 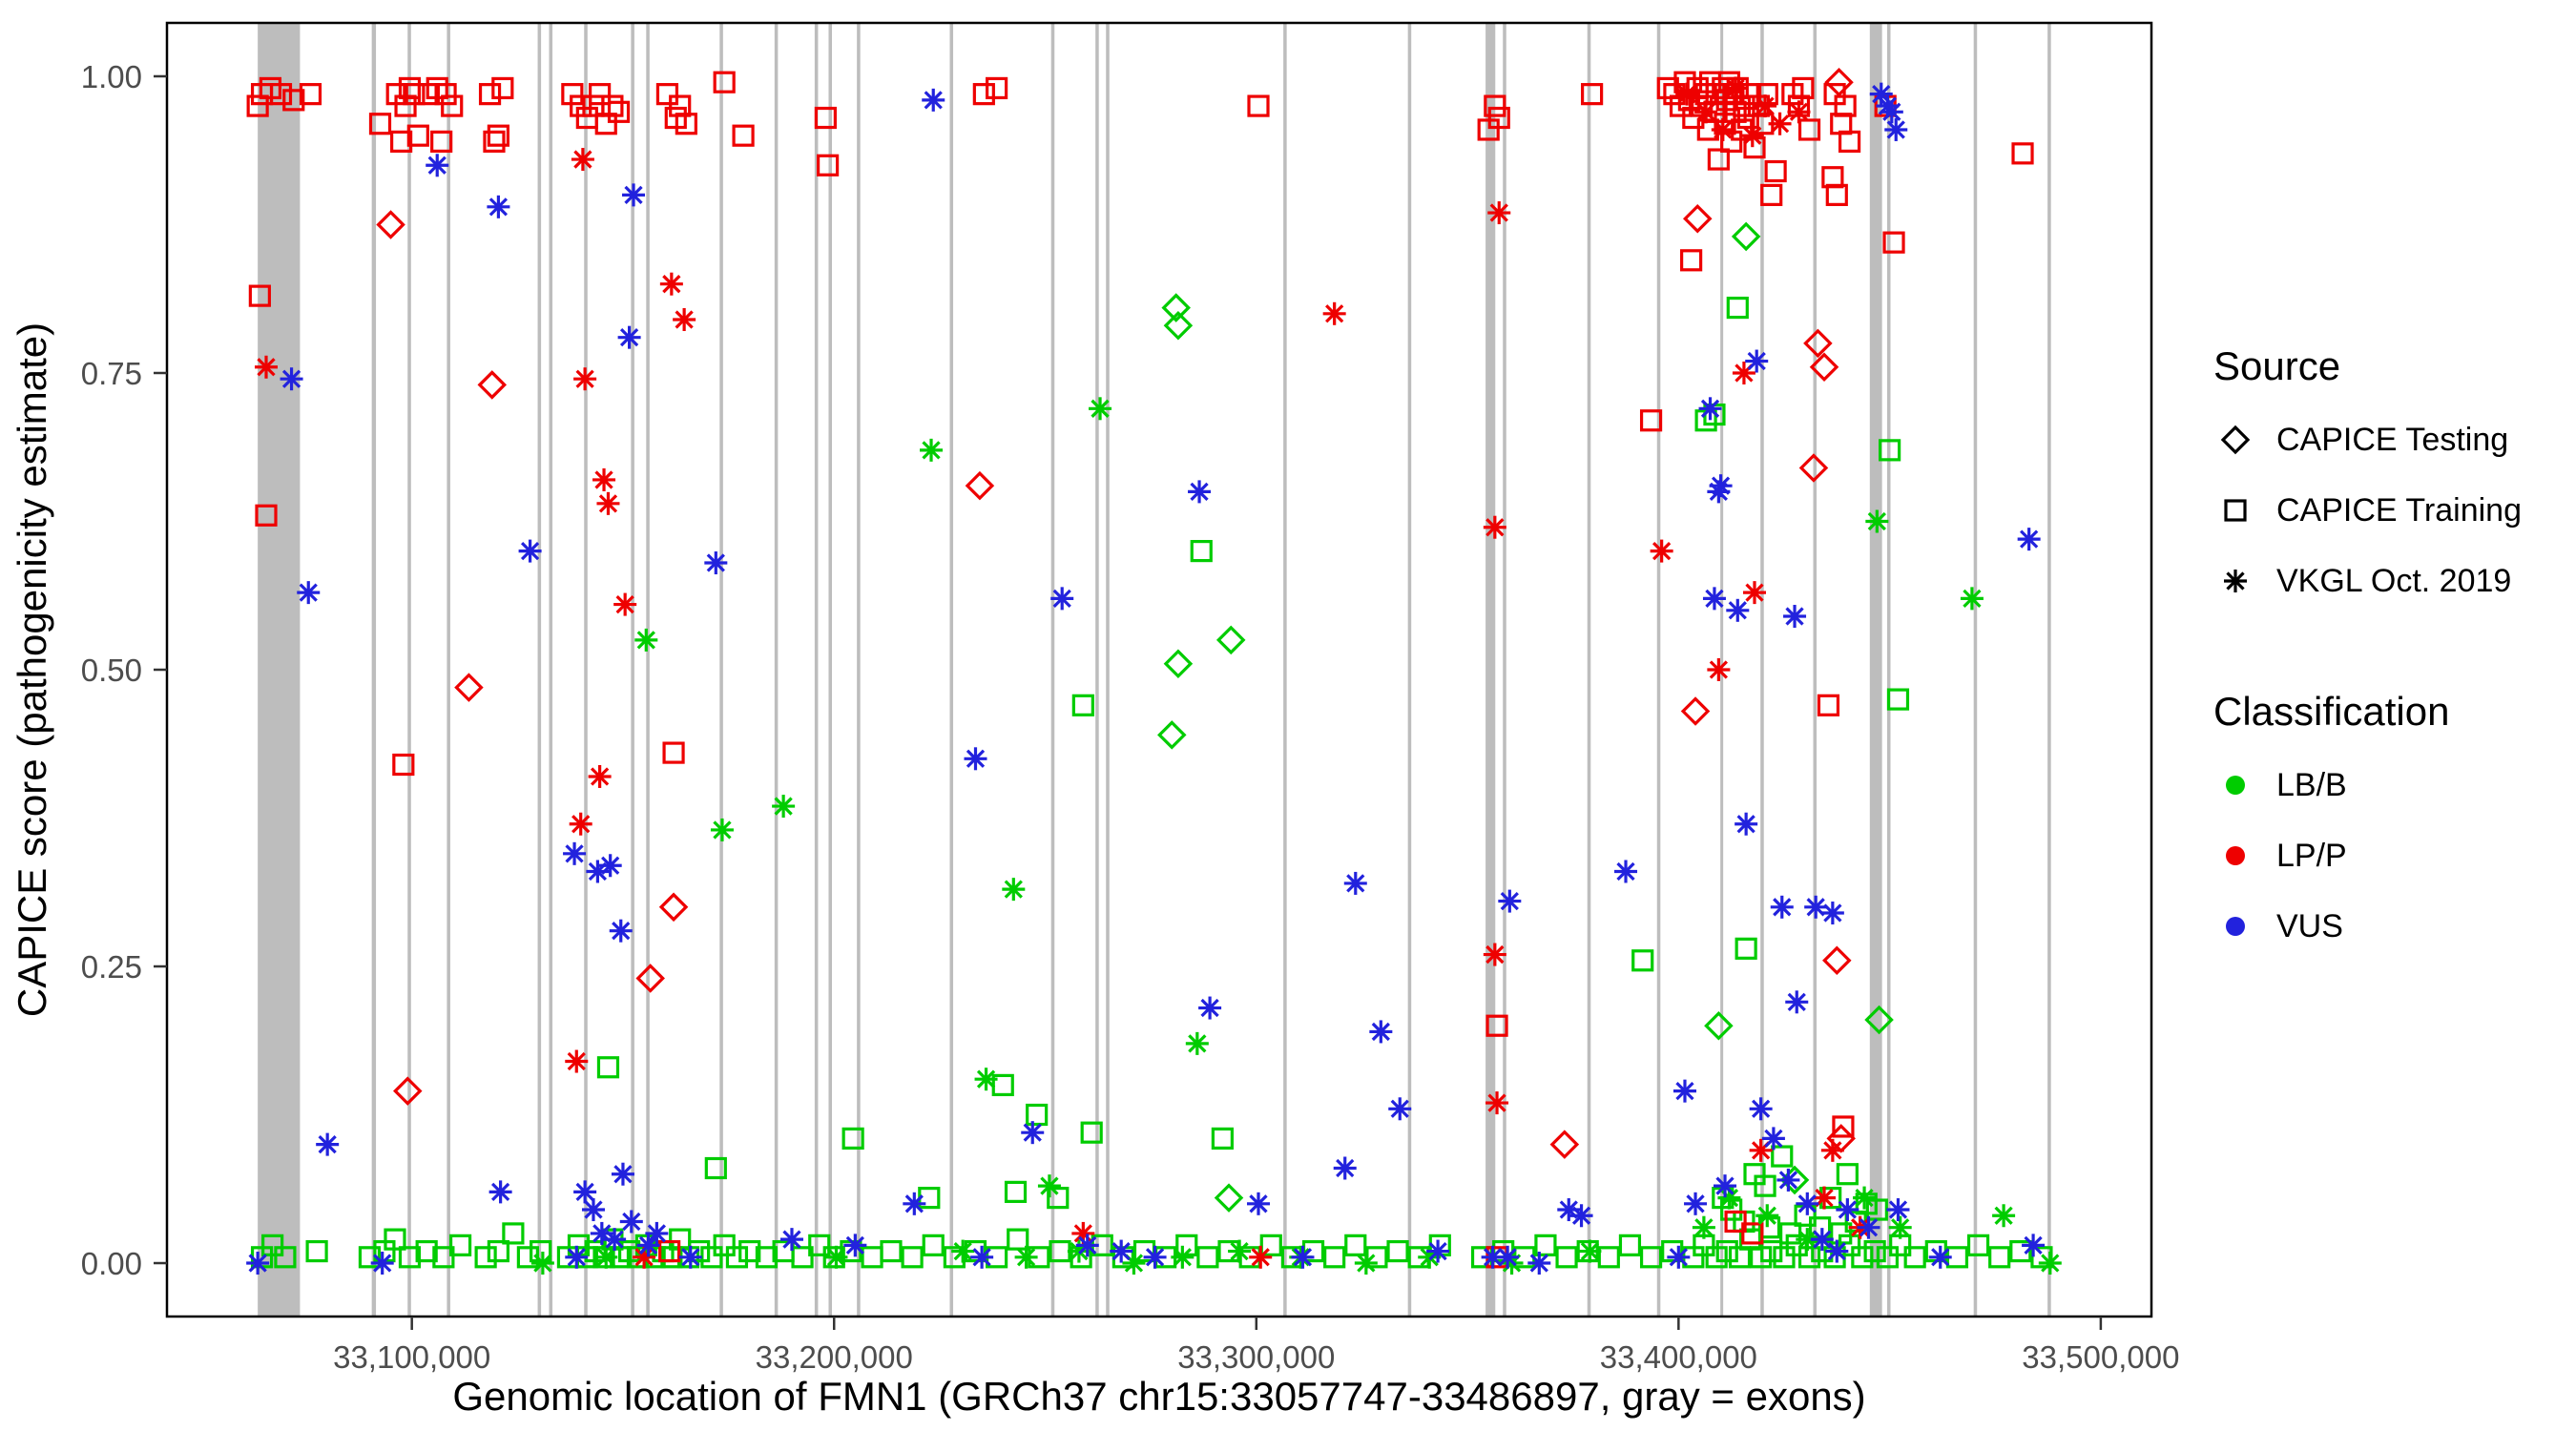 I want to click on legend-classification-items: LB/B LP/P VUS, so click(x=2390, y=869).